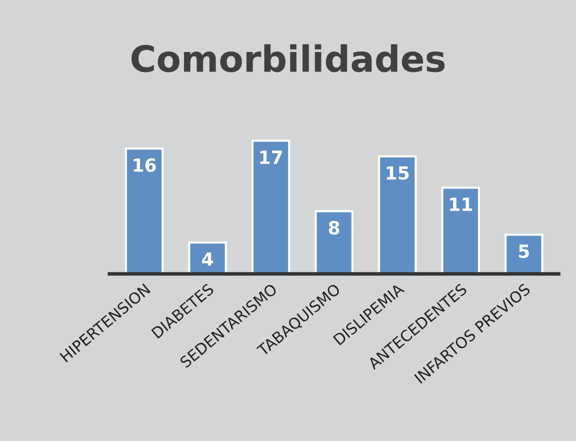  Describe the element at coordinates (397, 173) in the screenshot. I see `data-label: 15` at that location.